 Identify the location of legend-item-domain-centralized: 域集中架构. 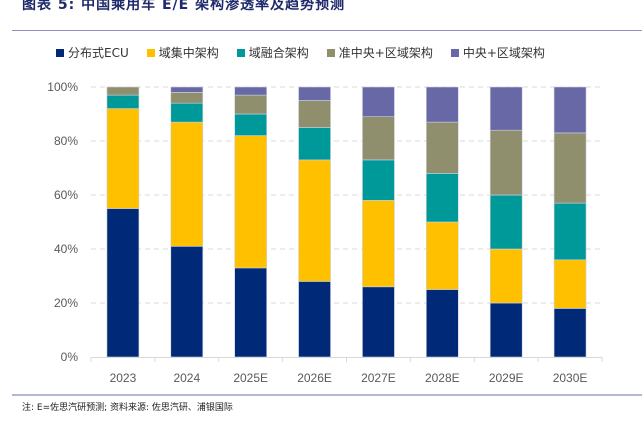
(182, 52).